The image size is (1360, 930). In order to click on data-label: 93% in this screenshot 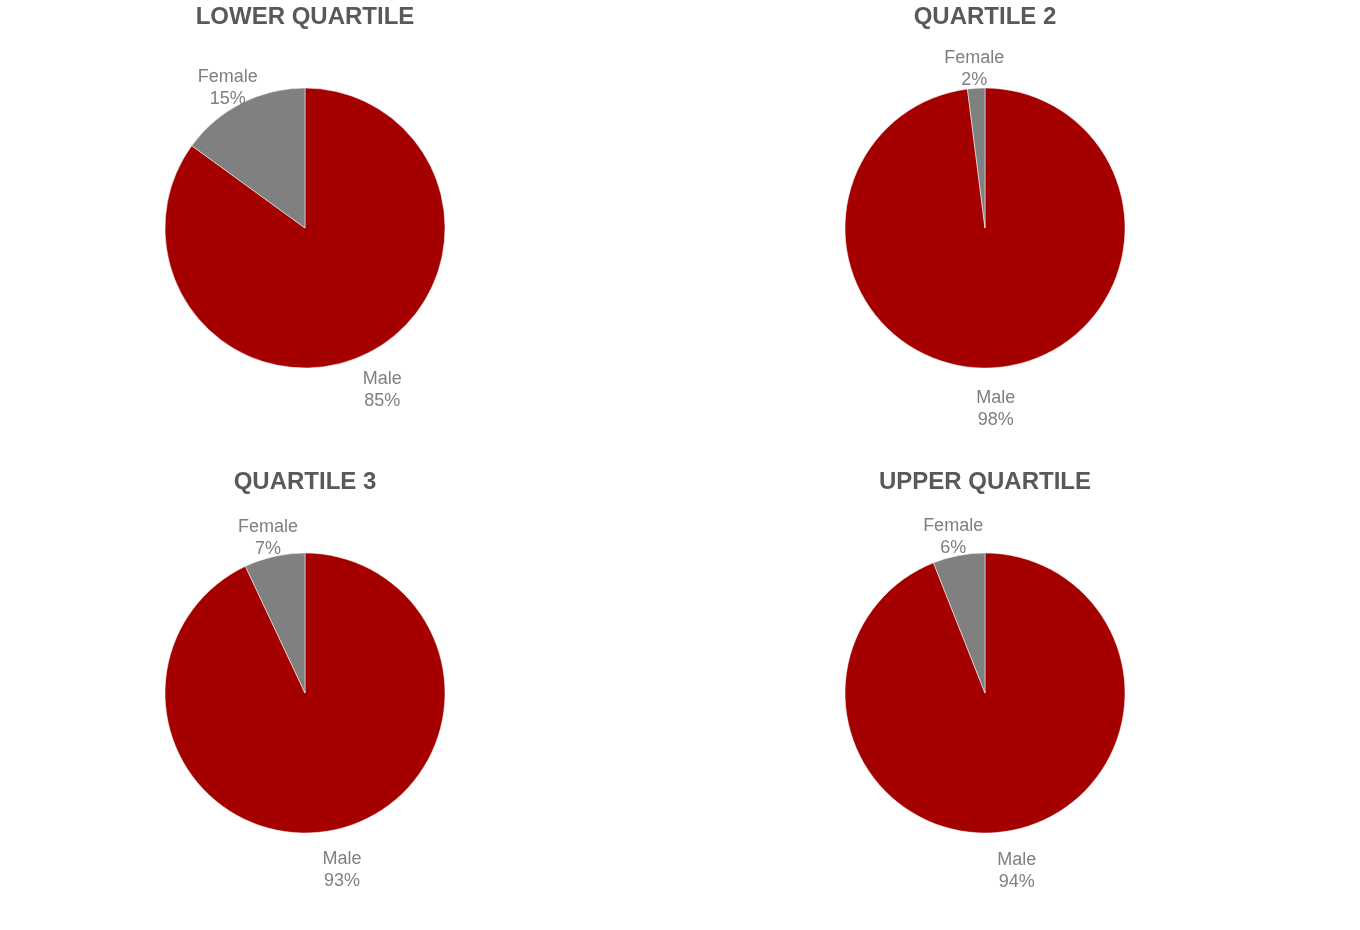, I will do `click(342, 879)`.